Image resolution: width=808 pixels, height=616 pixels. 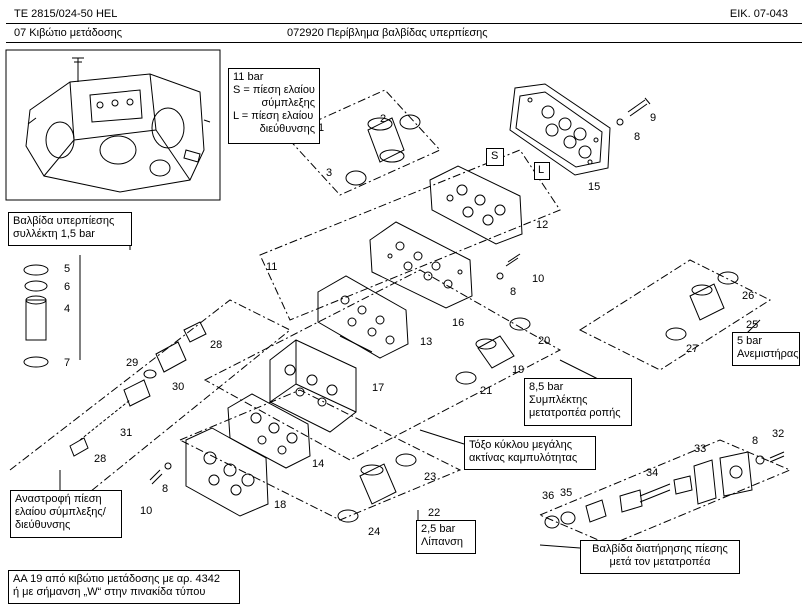 I want to click on header-divider-bottom, so click(x=404, y=42).